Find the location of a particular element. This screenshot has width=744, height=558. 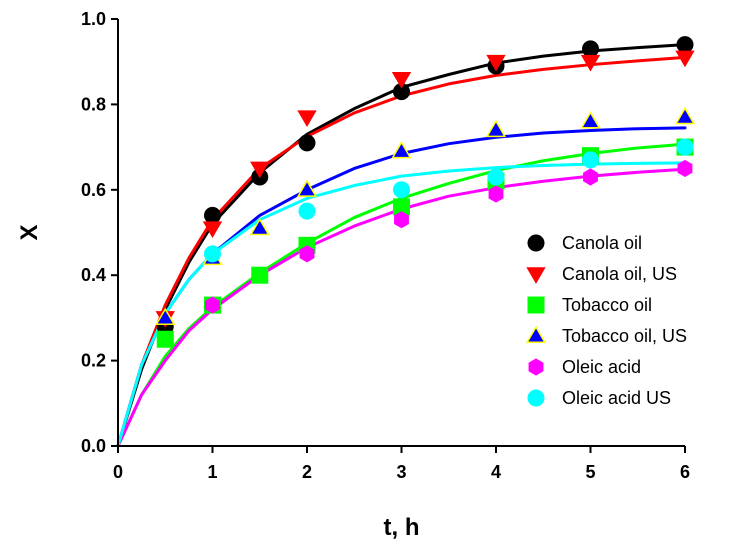

legend-label-3: Tobacco oil, US is located at coordinates (624, 336).